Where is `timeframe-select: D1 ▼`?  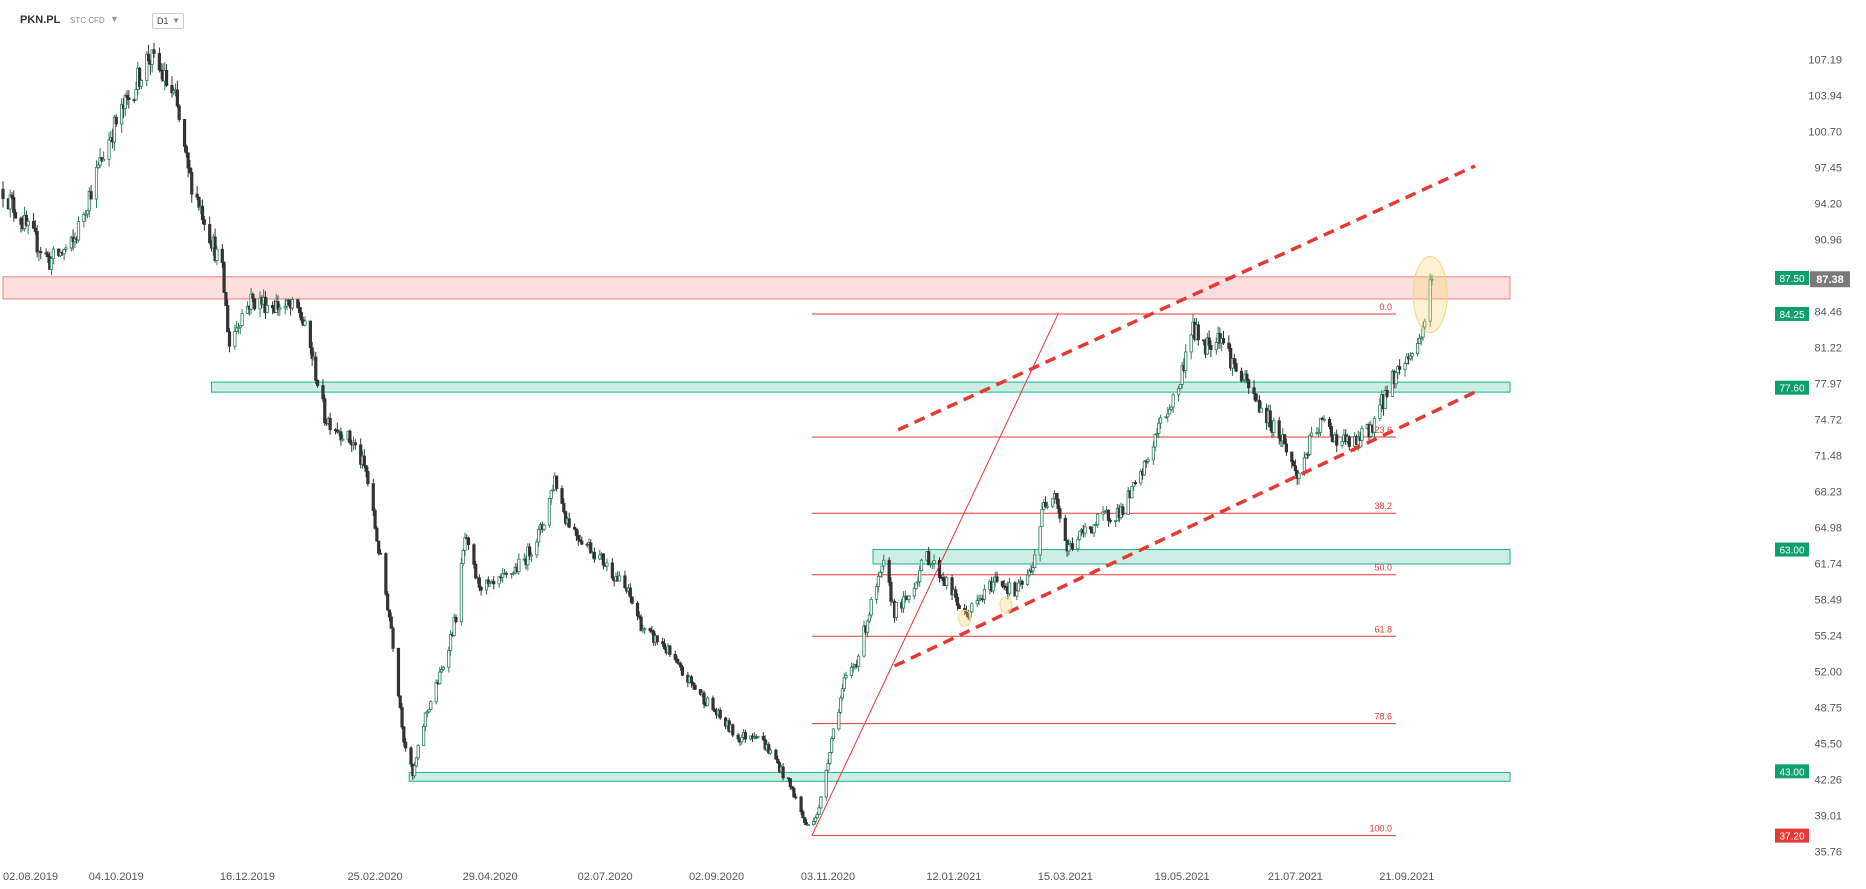
timeframe-select: D1 ▼ is located at coordinates (168, 21).